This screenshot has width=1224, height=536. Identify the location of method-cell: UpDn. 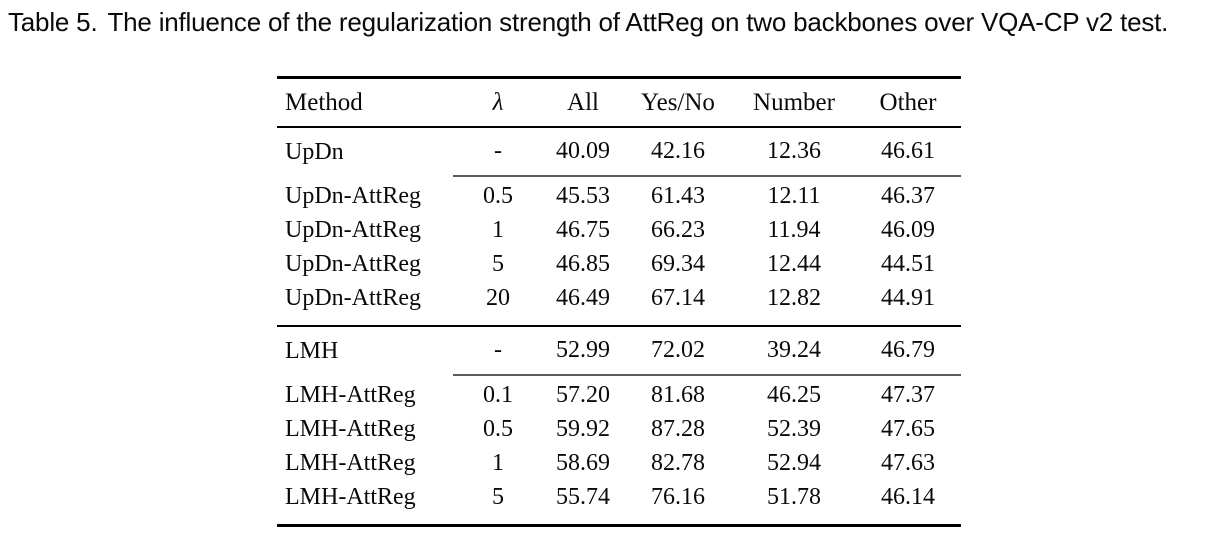
(314, 151).